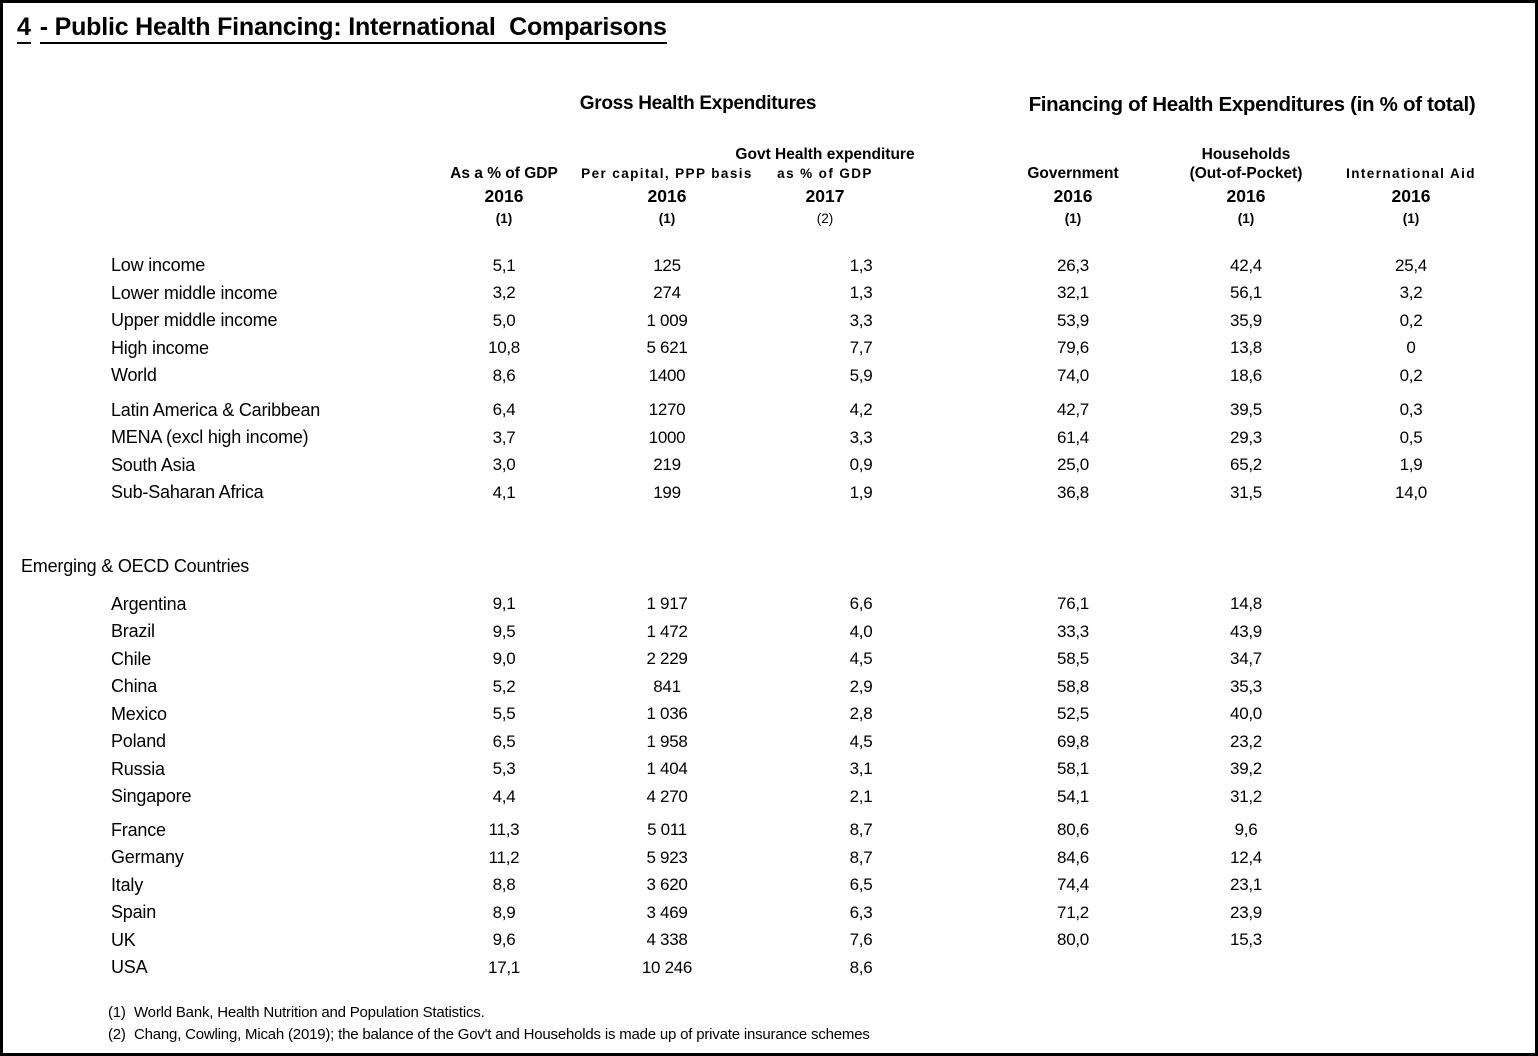 This screenshot has height=1056, width=1538. Describe the element at coordinates (504, 686) in the screenshot. I see `cell-value: 5,2` at that location.